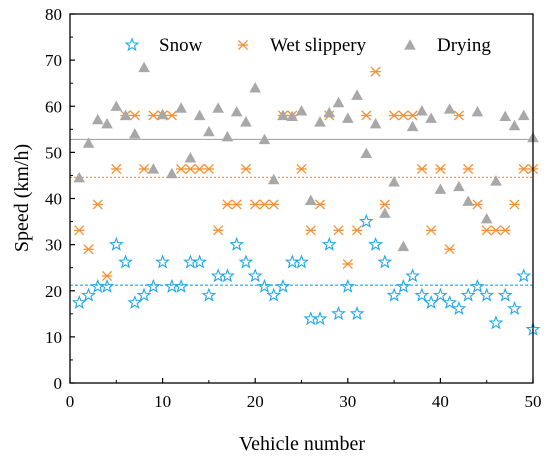  I want to click on y-axis-title: Speed (km/h), so click(22, 198).